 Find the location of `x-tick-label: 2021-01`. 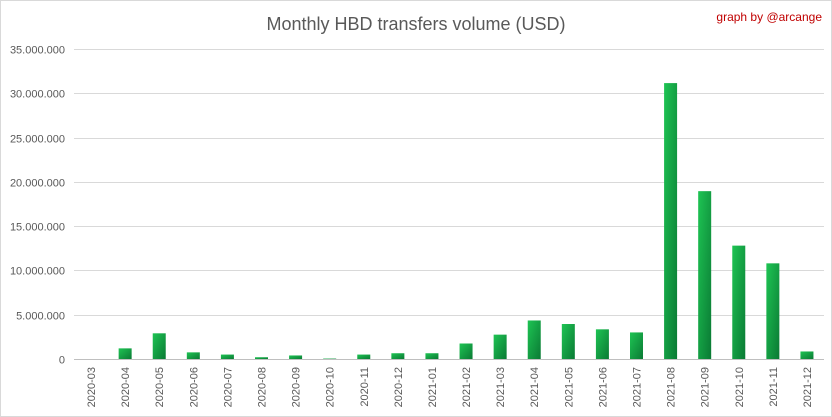

x-tick-label: 2021-01 is located at coordinates (433, 387).